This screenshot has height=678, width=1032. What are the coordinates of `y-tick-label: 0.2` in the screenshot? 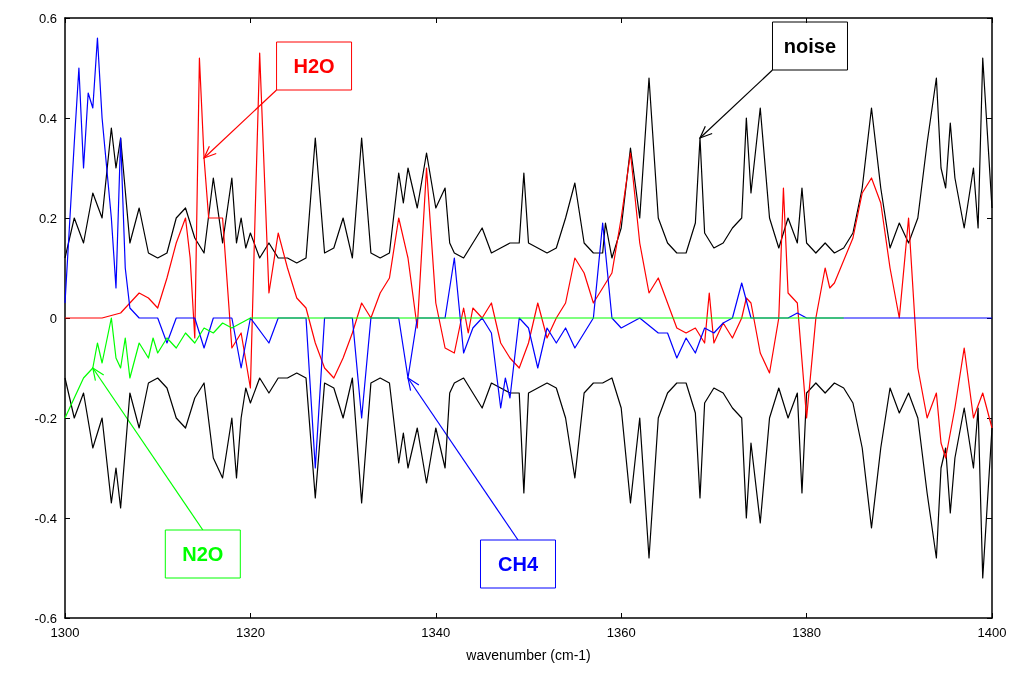 It's located at (47, 218).